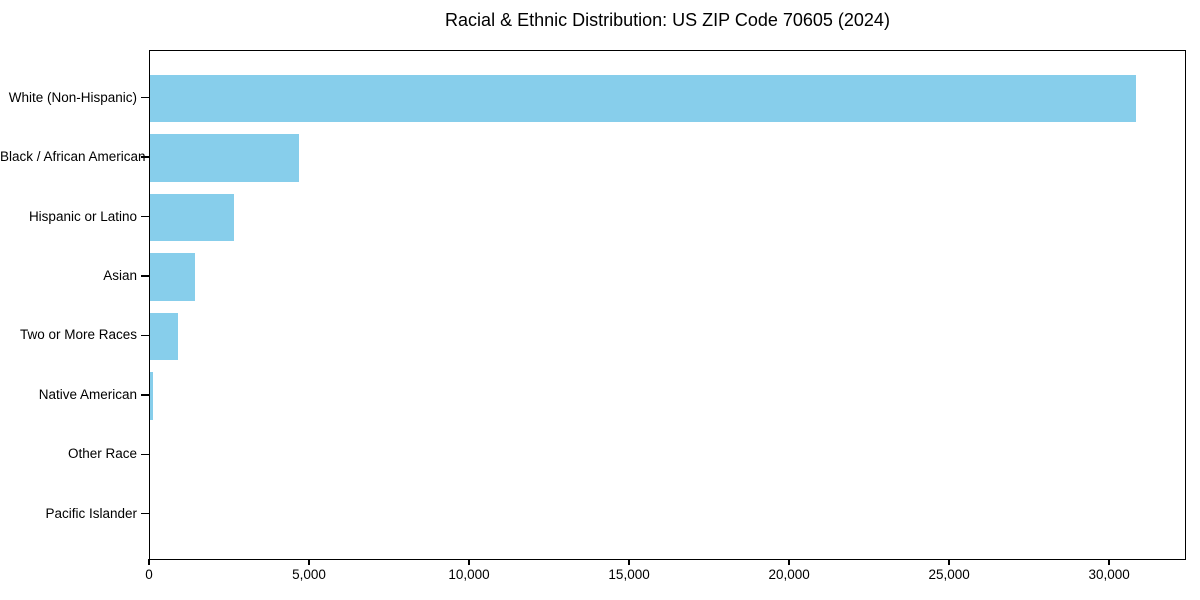  I want to click on y-axis-label: Hispanic or Latino, so click(82, 216).